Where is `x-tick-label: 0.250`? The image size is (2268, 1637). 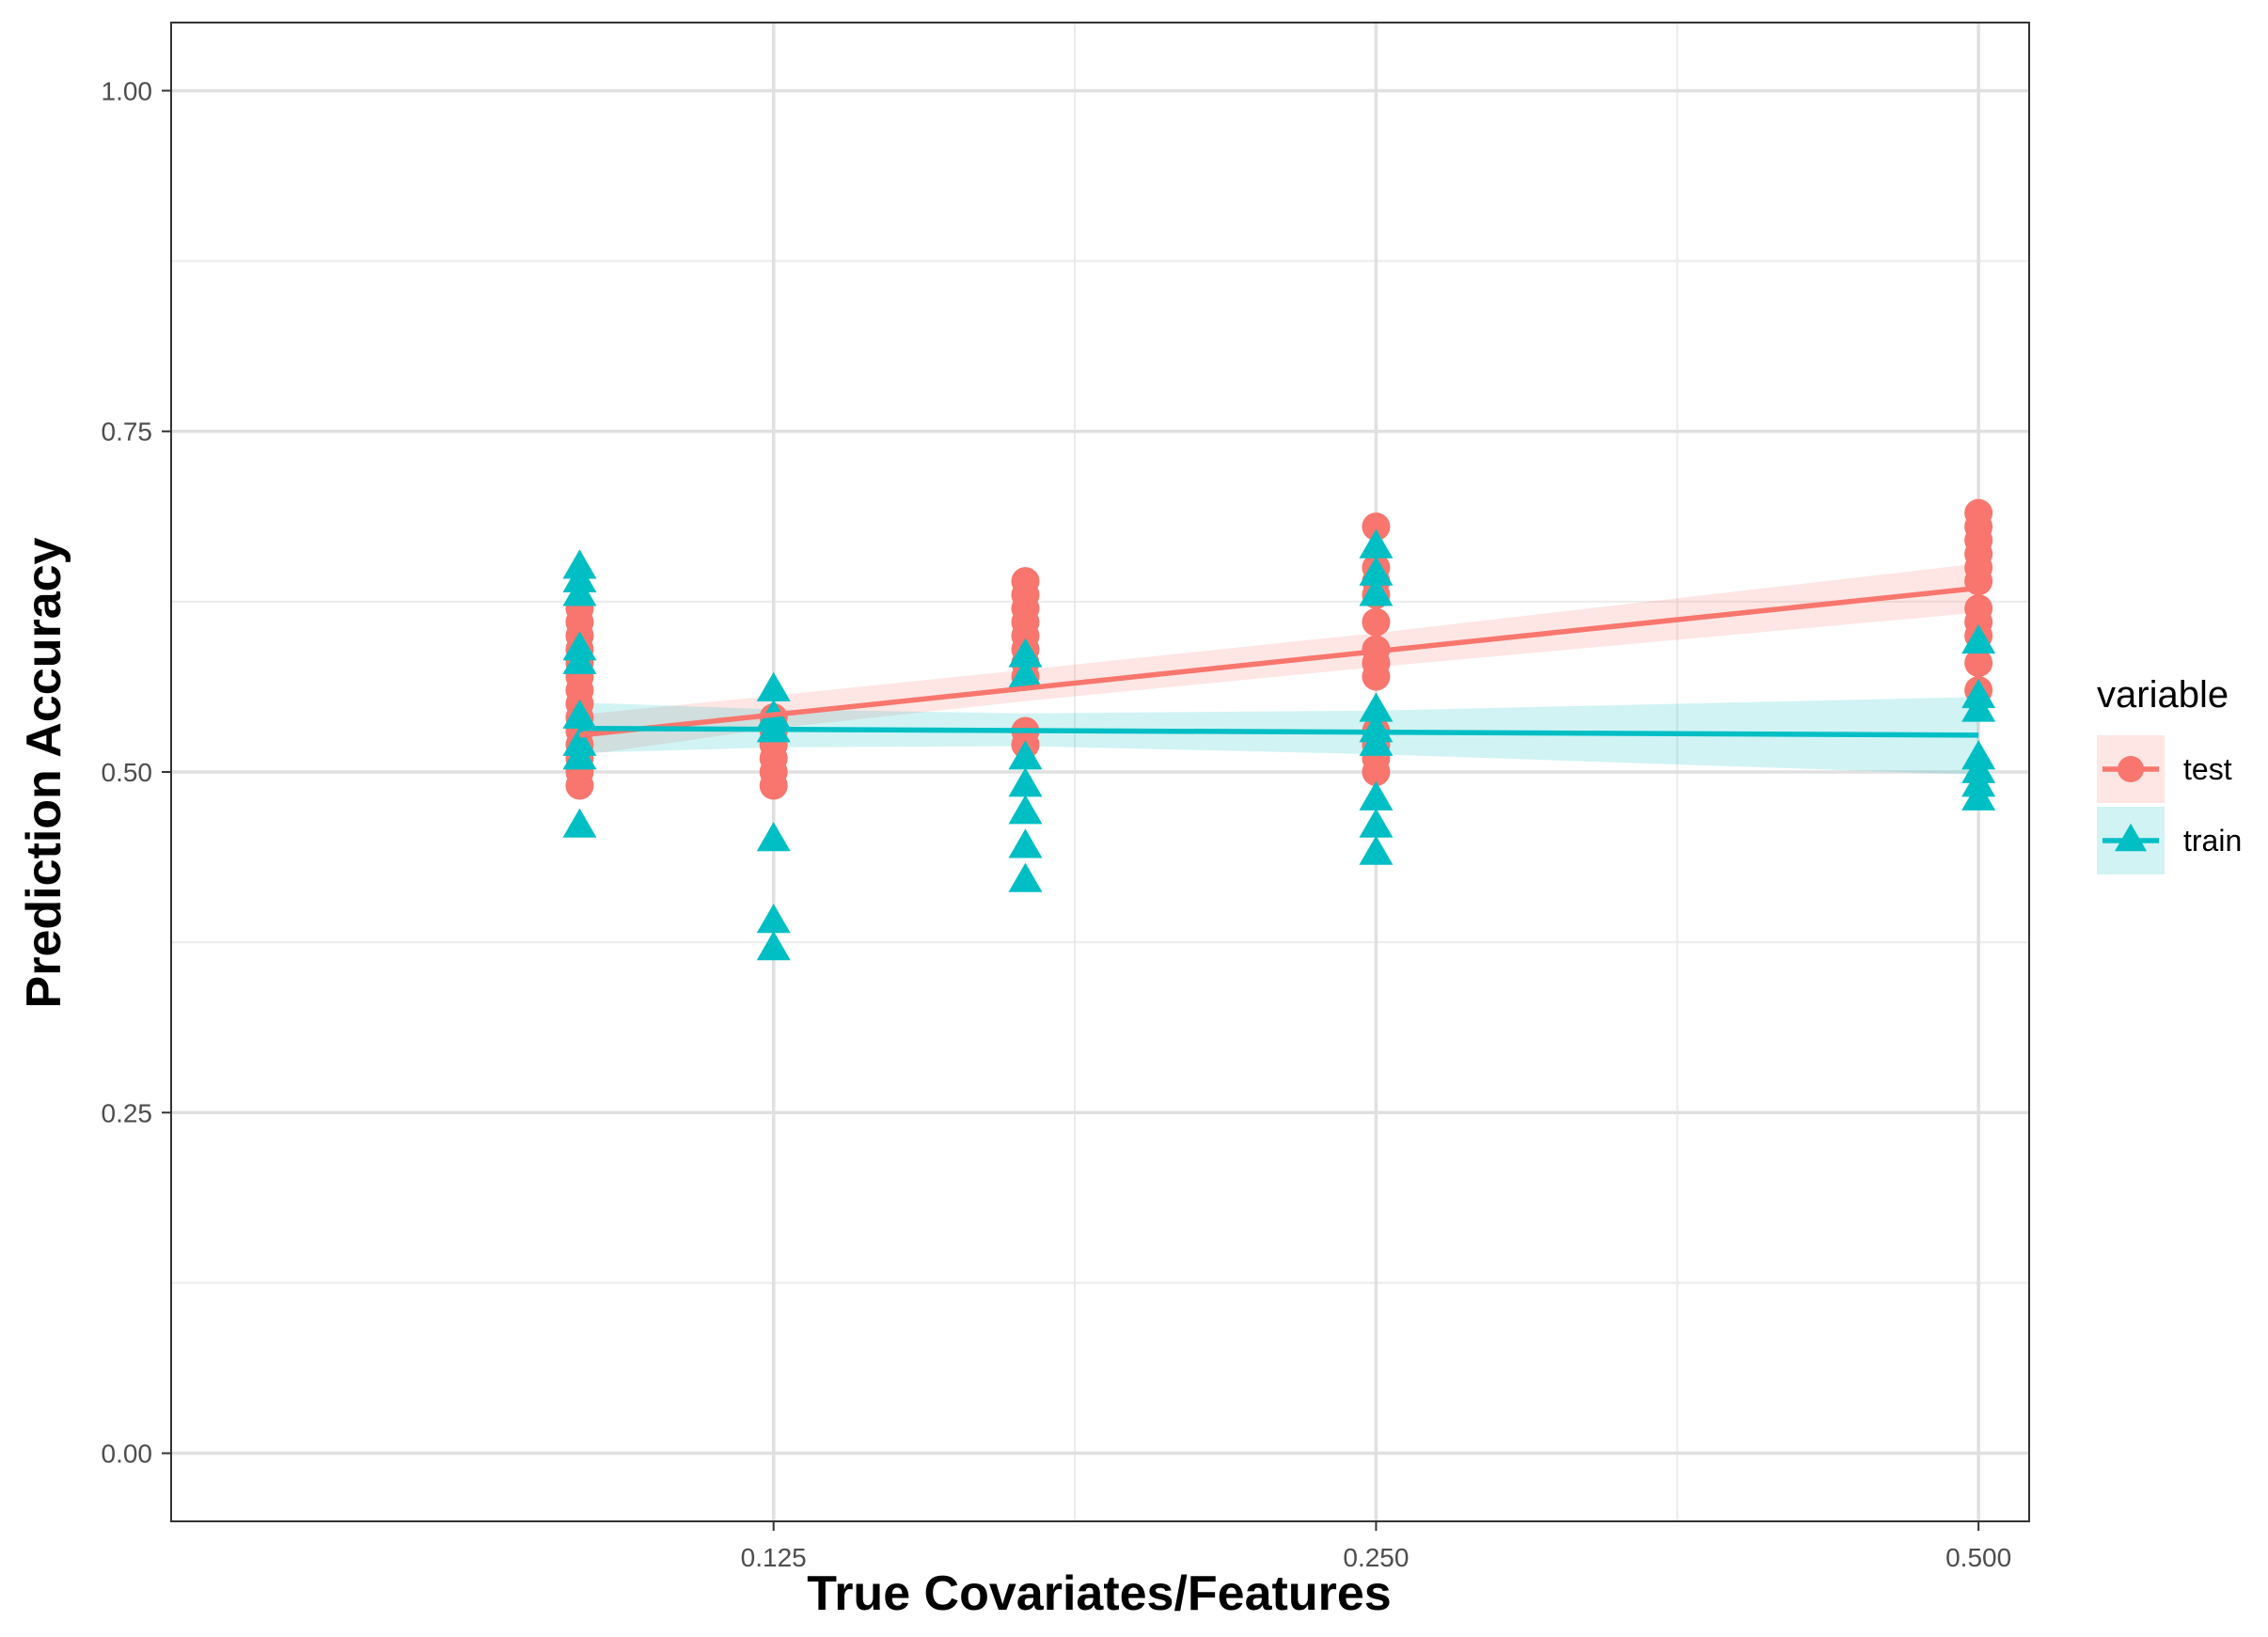
x-tick-label: 0.250 is located at coordinates (1376, 1558).